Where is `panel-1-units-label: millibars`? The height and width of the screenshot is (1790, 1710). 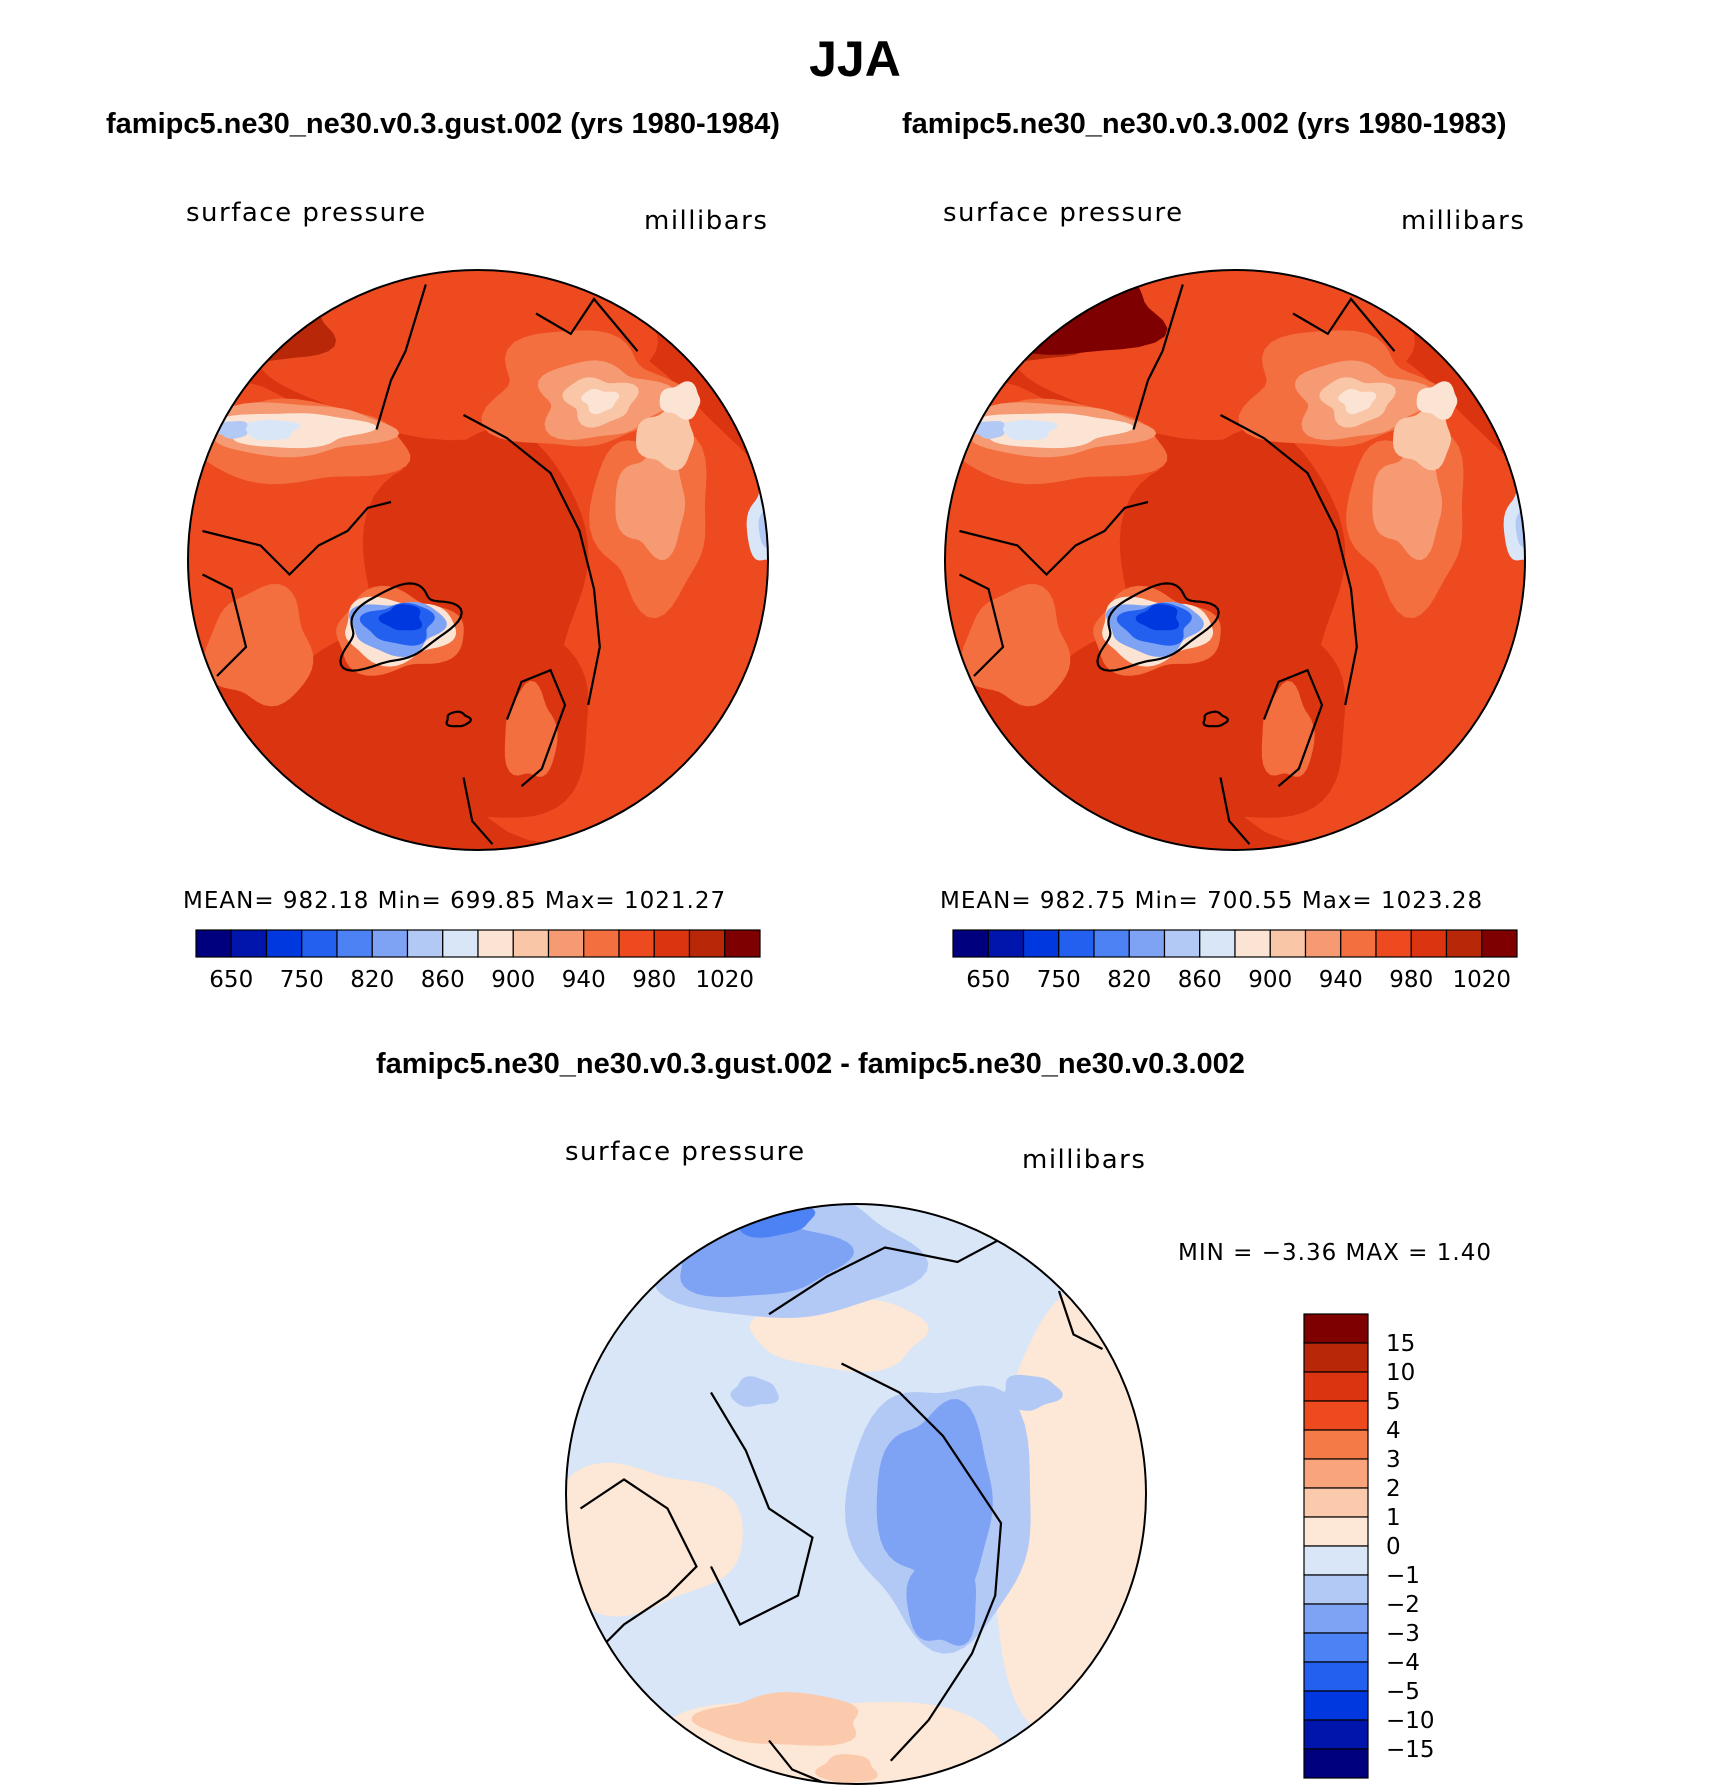
panel-1-units-label: millibars is located at coordinates (706, 221).